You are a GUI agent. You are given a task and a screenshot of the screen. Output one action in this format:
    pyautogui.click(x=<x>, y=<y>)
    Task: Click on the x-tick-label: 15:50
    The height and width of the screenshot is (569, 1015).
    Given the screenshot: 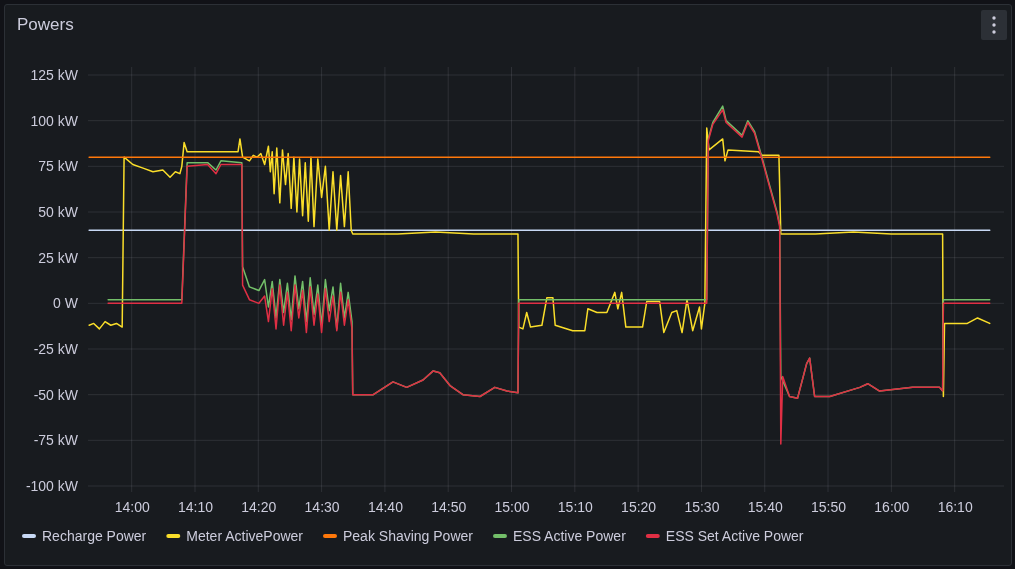 What is the action you would take?
    pyautogui.click(x=829, y=506)
    